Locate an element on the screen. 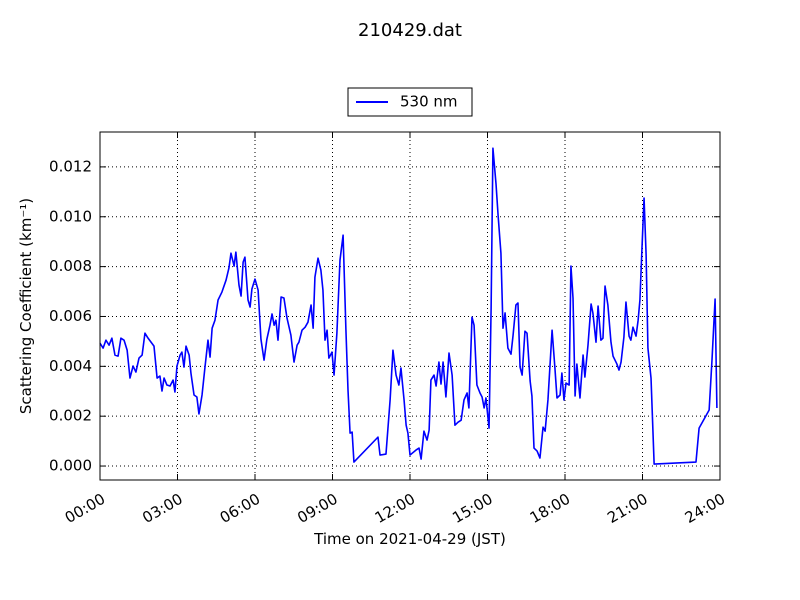  y-tick-label: 0.000 is located at coordinates (70, 466).